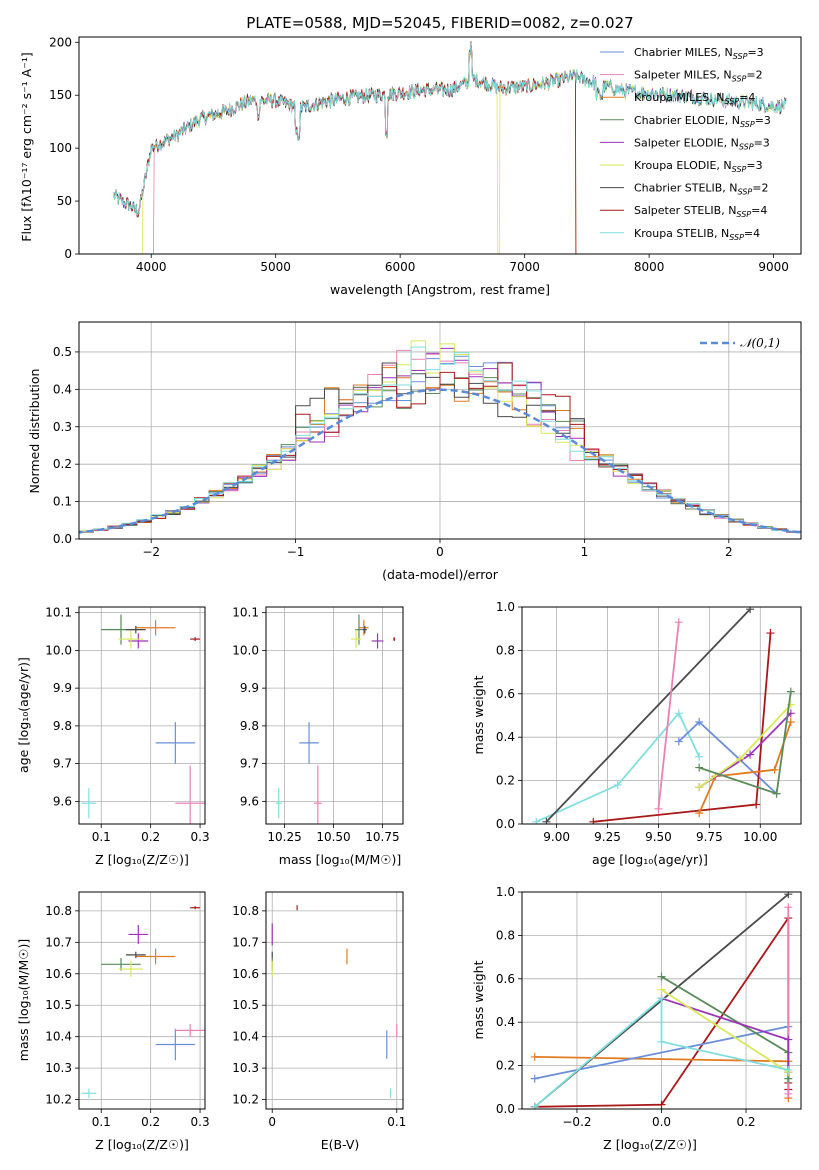 The width and height of the screenshot is (819, 1170). I want to click on normal-curve, so click(440, 461).